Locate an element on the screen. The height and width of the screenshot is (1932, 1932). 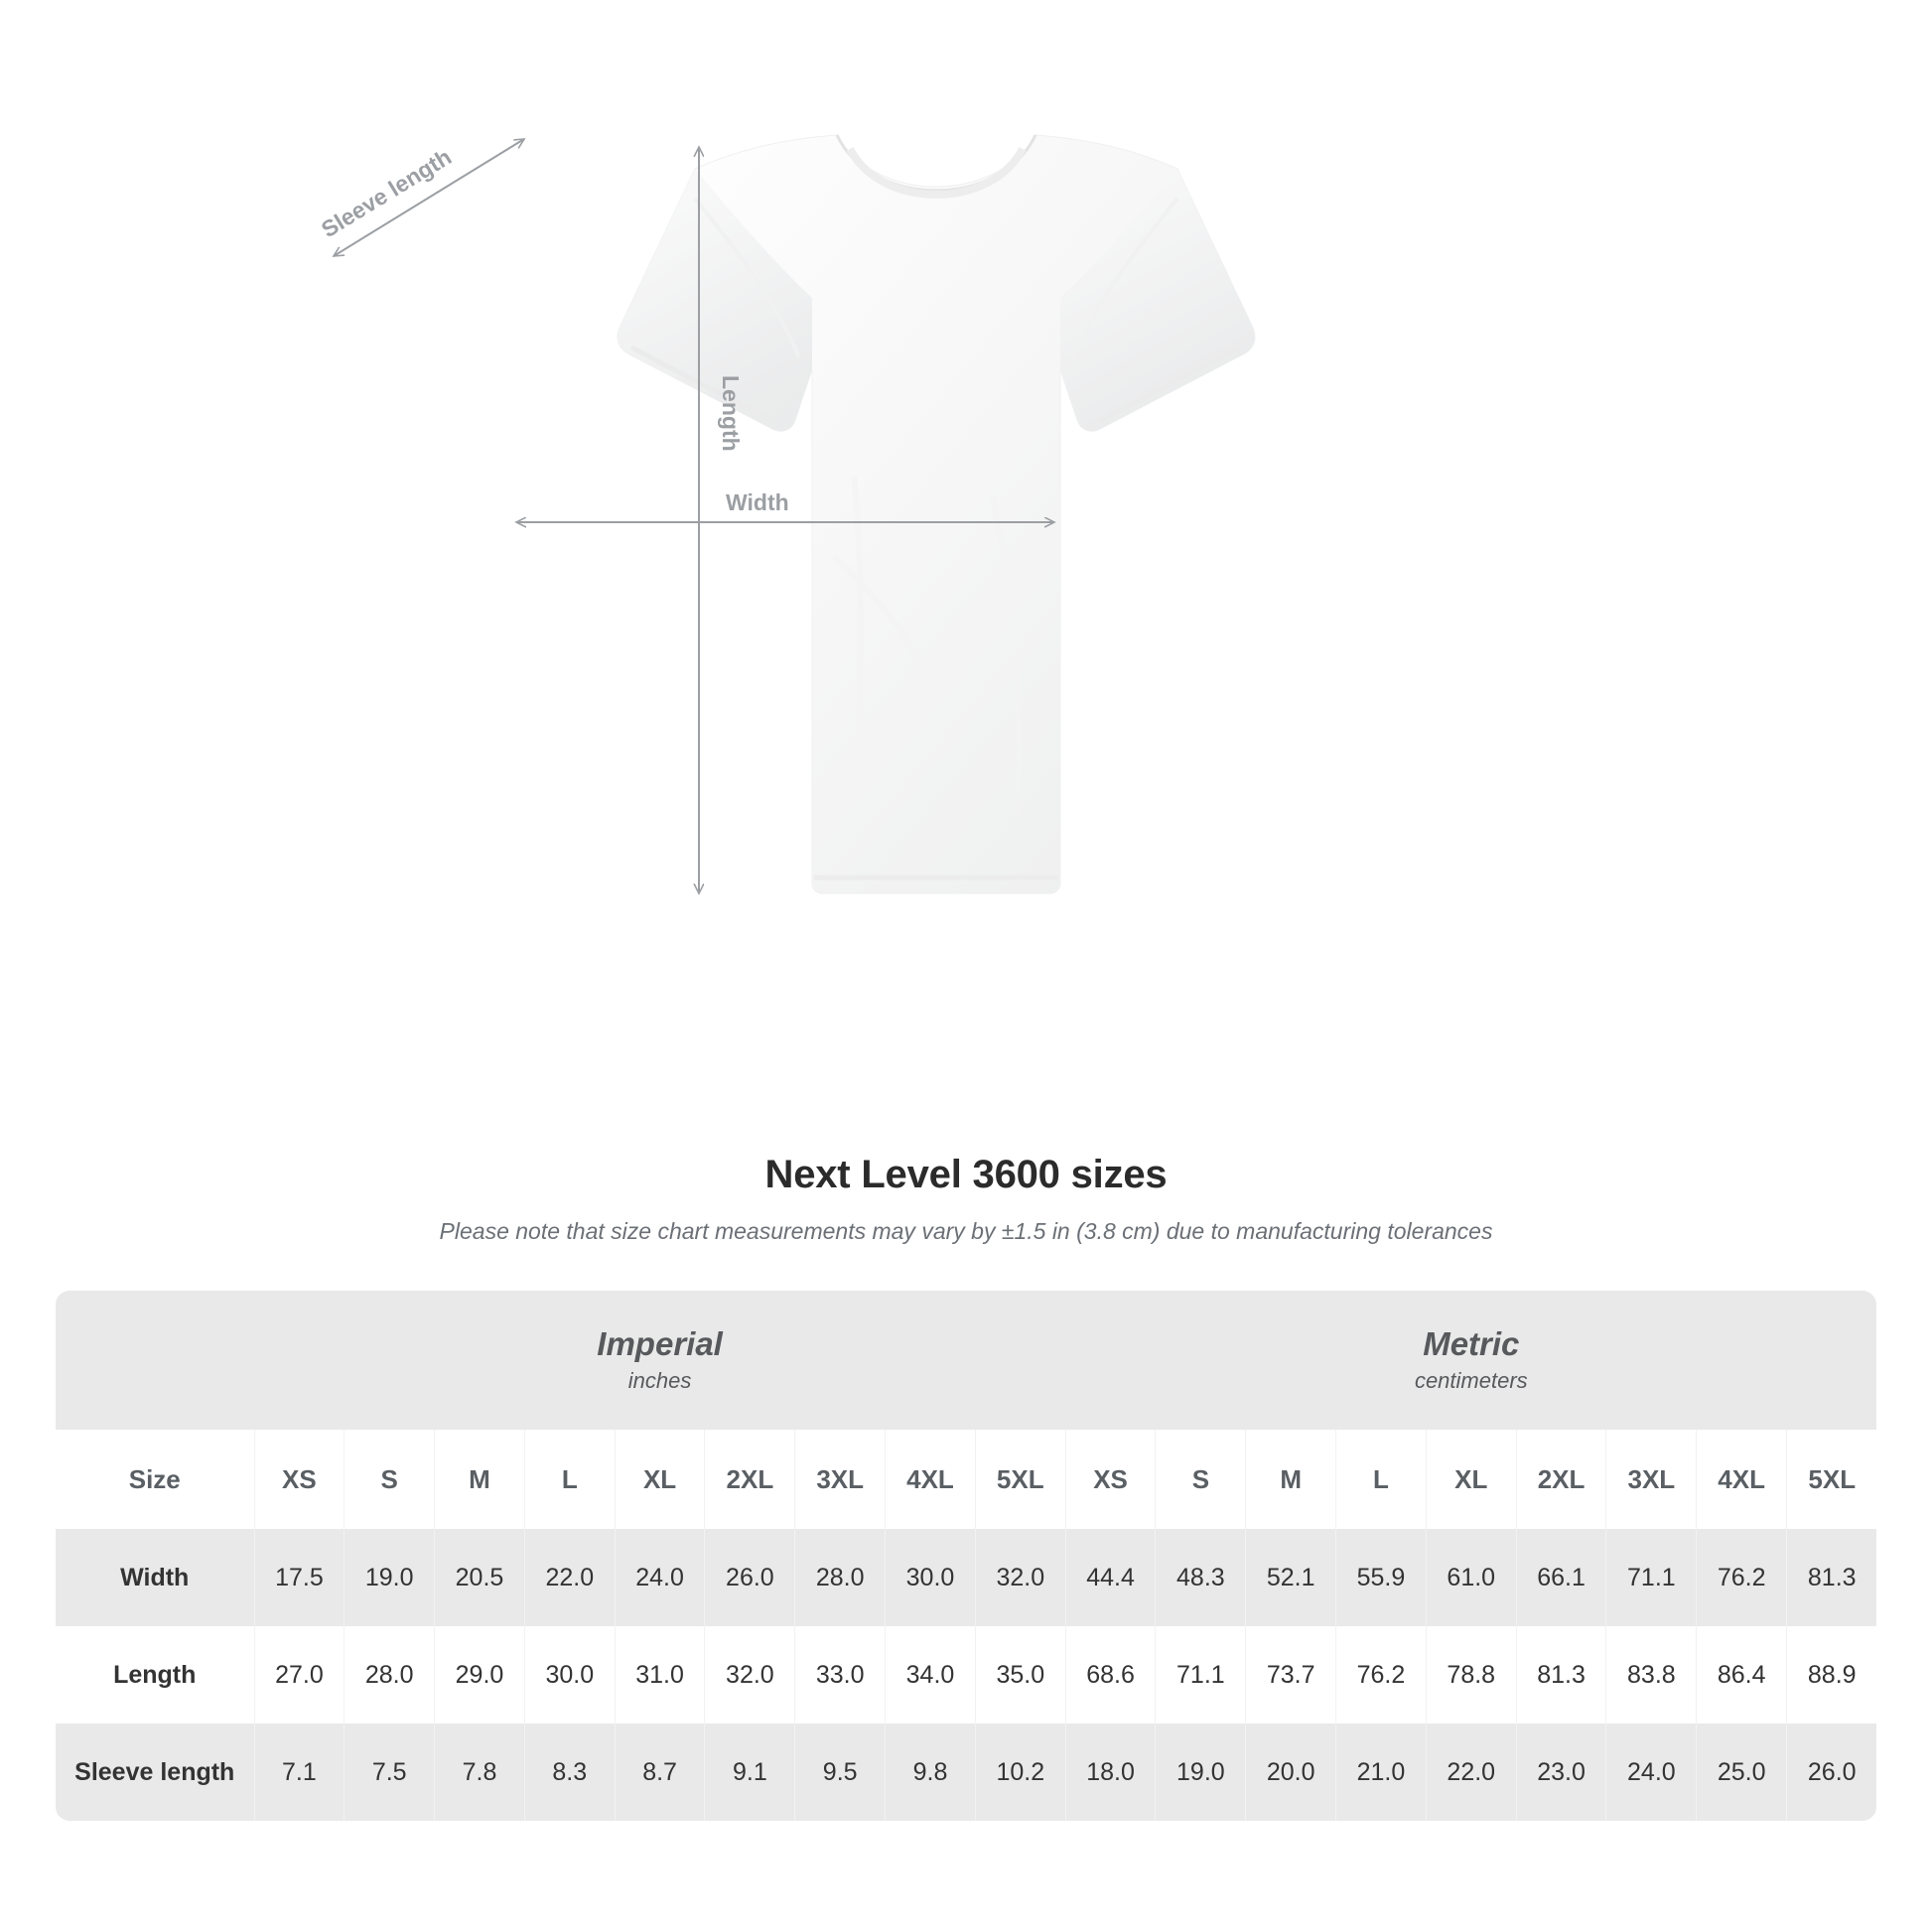
cell-sleeve-metric-3xl: 24.0 is located at coordinates (1652, 1772).